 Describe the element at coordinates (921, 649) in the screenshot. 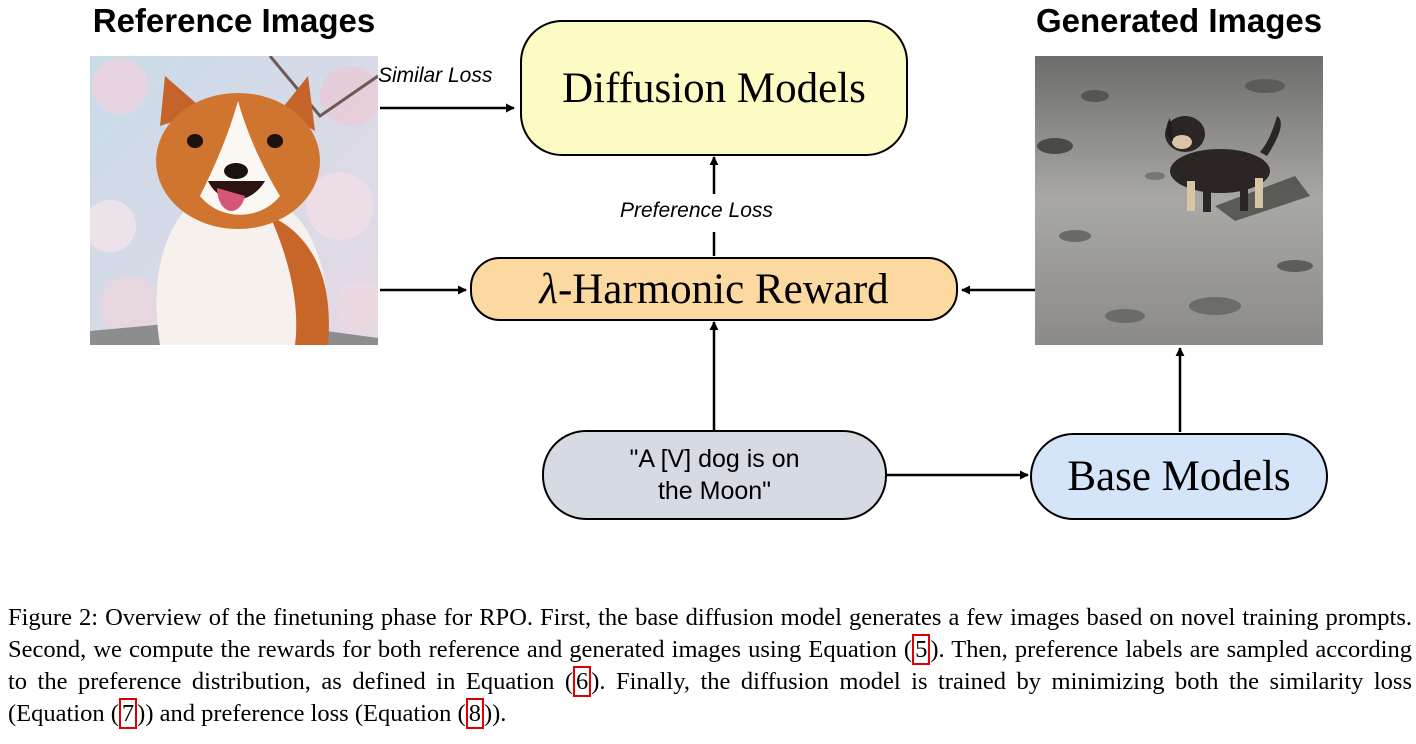

I see `equation-link-5: 5` at that location.